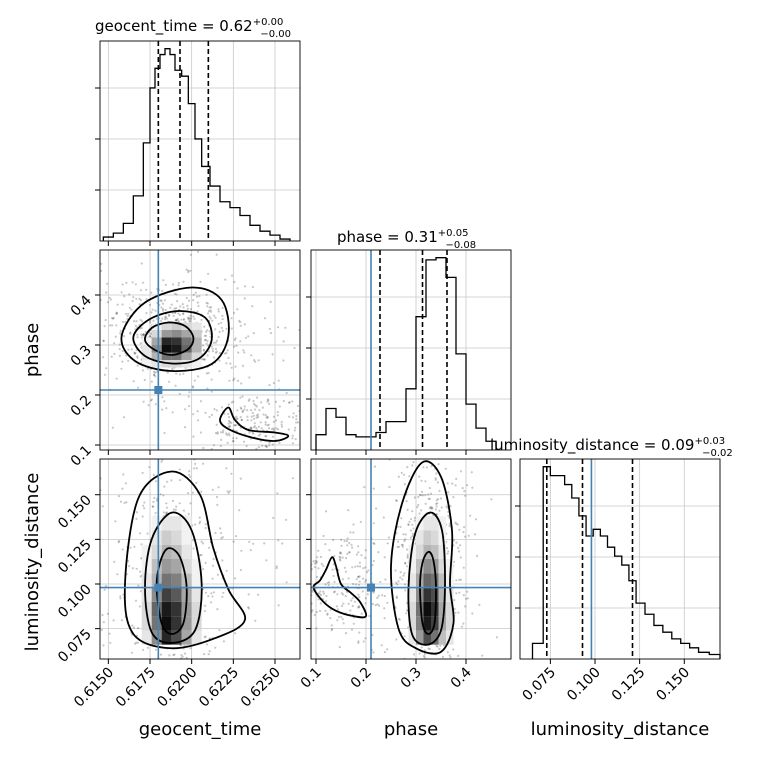 This screenshot has height=760, width=760. Describe the element at coordinates (193, 28) in the screenshot. I see `title-geocent-time: geocent_time = 0.62+0.00 −0.00` at that location.